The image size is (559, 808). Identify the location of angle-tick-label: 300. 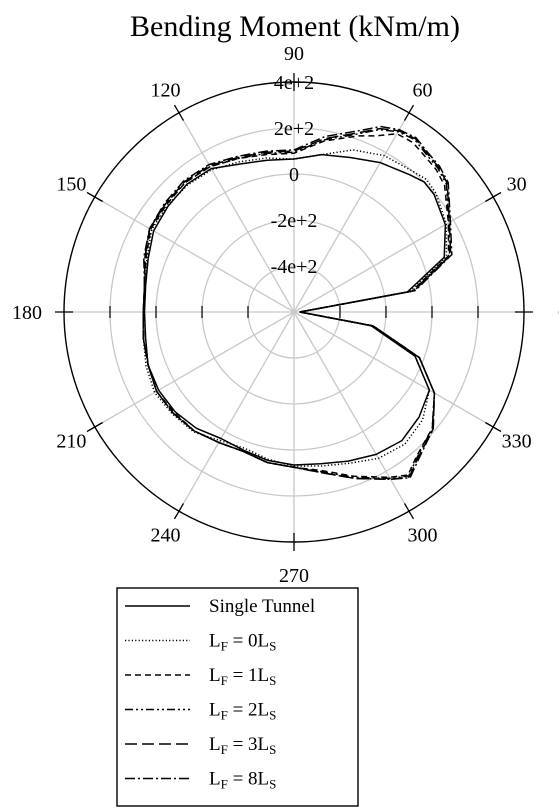
(423, 536).